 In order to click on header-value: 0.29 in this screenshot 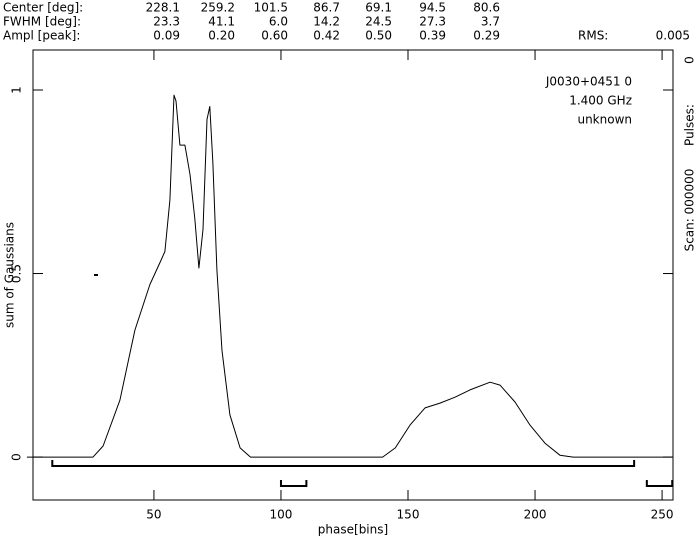, I will do `click(486, 36)`.